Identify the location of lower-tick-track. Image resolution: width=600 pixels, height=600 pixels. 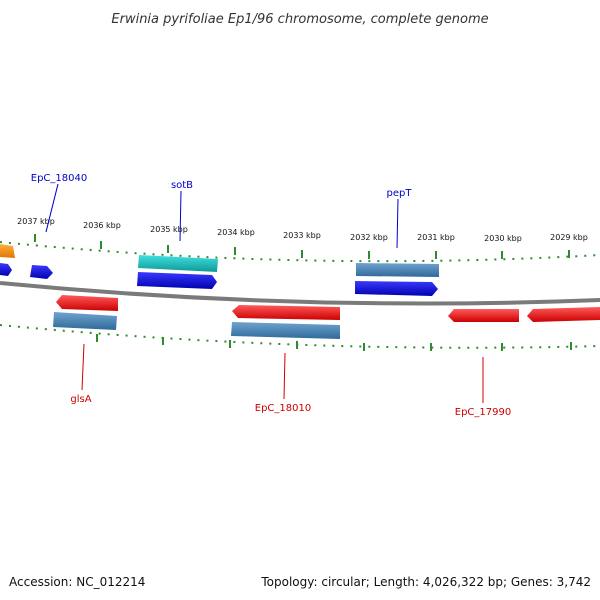
(300, 337).